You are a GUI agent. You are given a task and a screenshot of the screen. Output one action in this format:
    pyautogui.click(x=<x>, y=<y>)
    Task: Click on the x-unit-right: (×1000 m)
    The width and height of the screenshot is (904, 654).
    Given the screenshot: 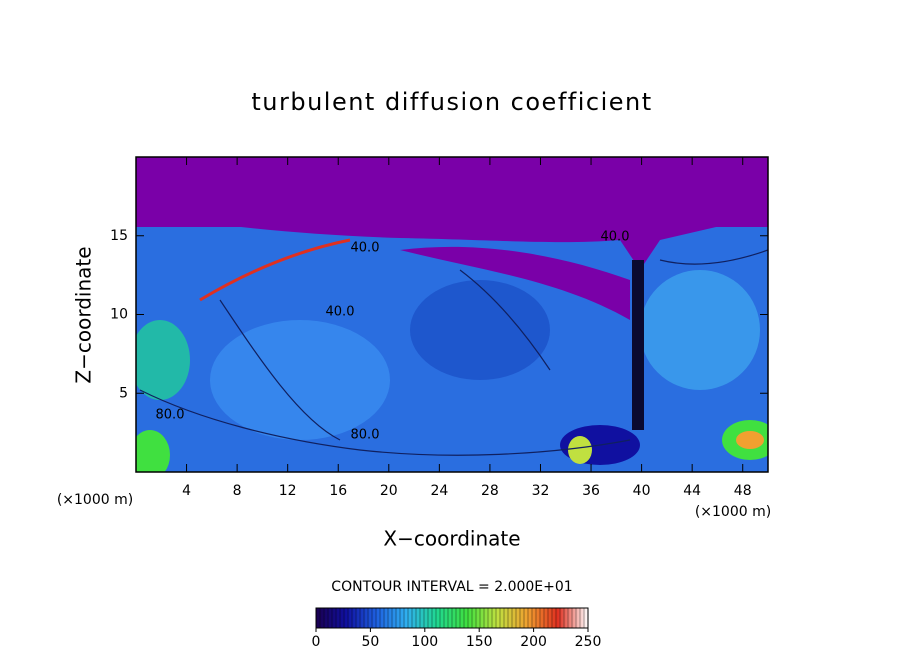 What is the action you would take?
    pyautogui.click(x=733, y=512)
    